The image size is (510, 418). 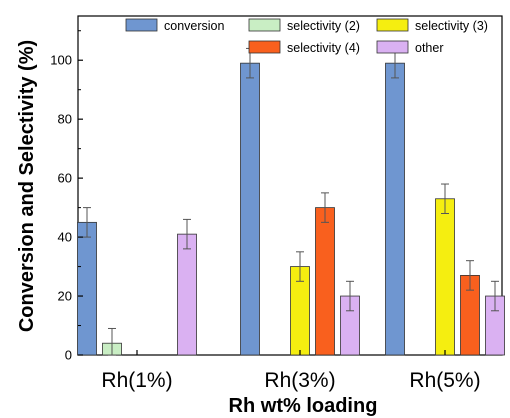 I want to click on y-tick-label: 100, so click(x=61, y=60).